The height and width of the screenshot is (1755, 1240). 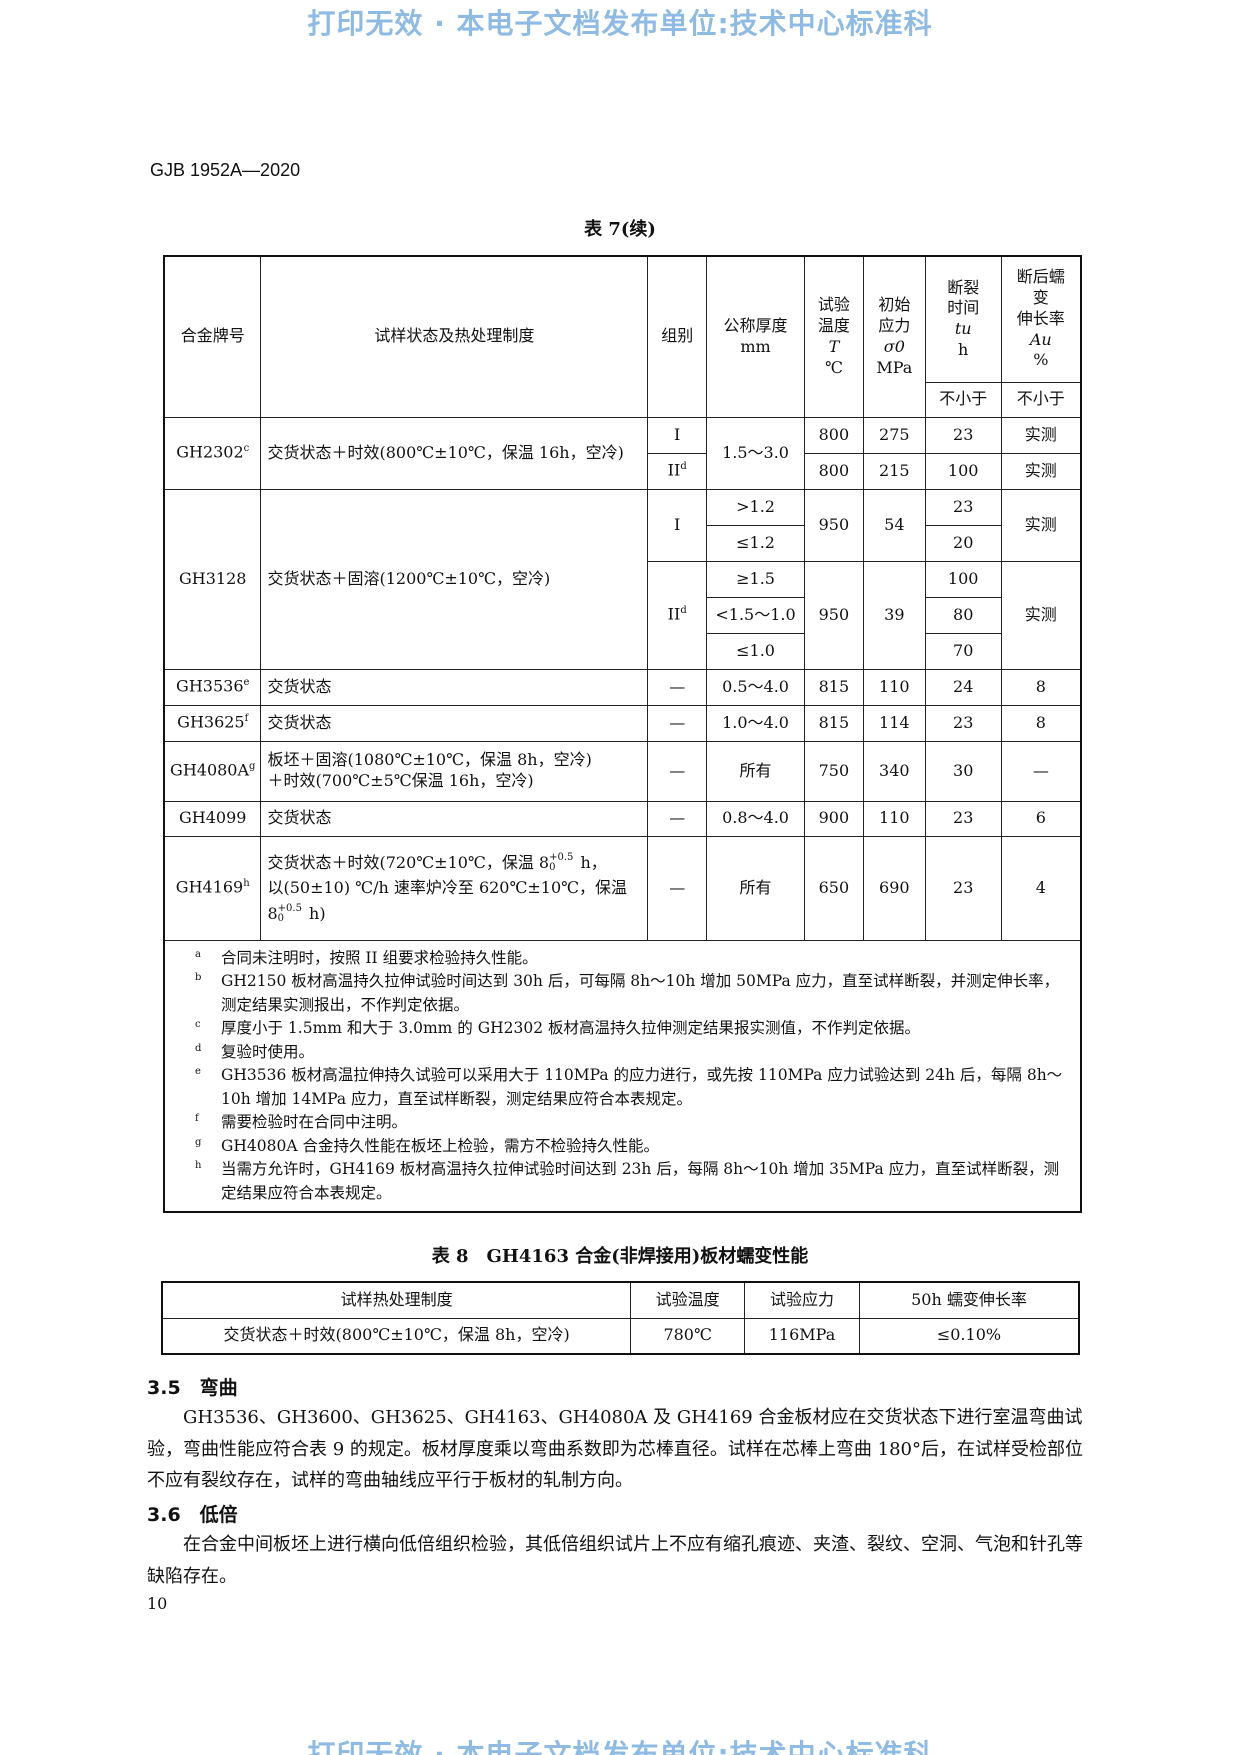 I want to click on thickness-cell: ≤1.0, so click(x=755, y=651).